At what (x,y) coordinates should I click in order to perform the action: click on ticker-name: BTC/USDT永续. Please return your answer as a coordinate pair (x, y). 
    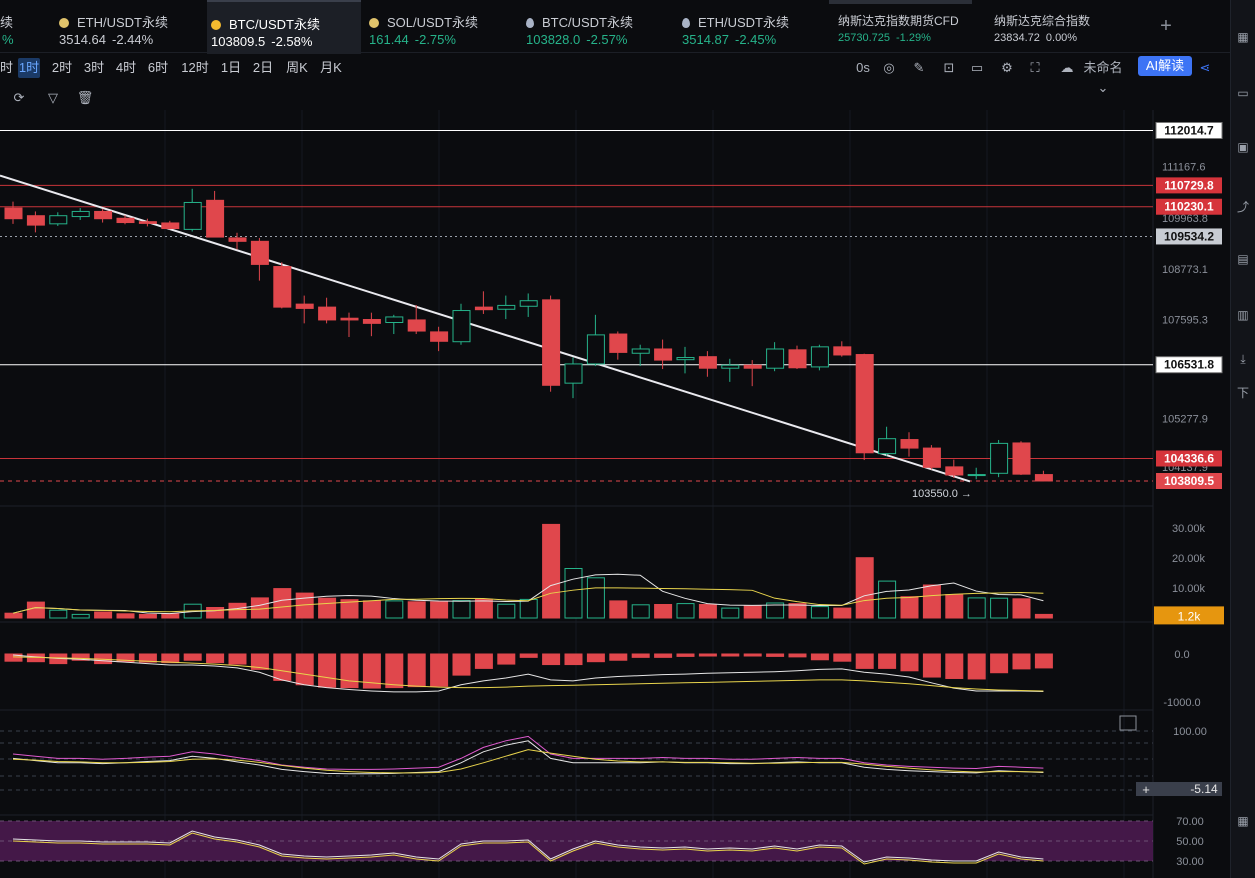
    Looking at the image, I should click on (588, 22).